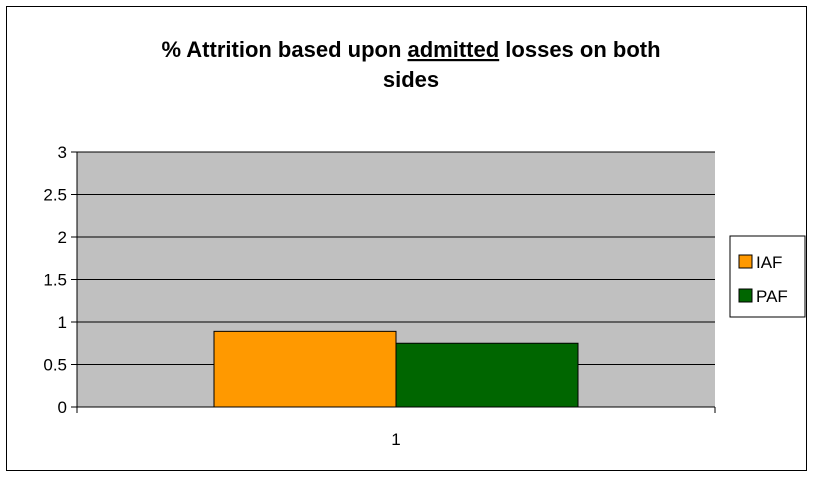  I want to click on y-tick-label: 1, so click(62, 322).